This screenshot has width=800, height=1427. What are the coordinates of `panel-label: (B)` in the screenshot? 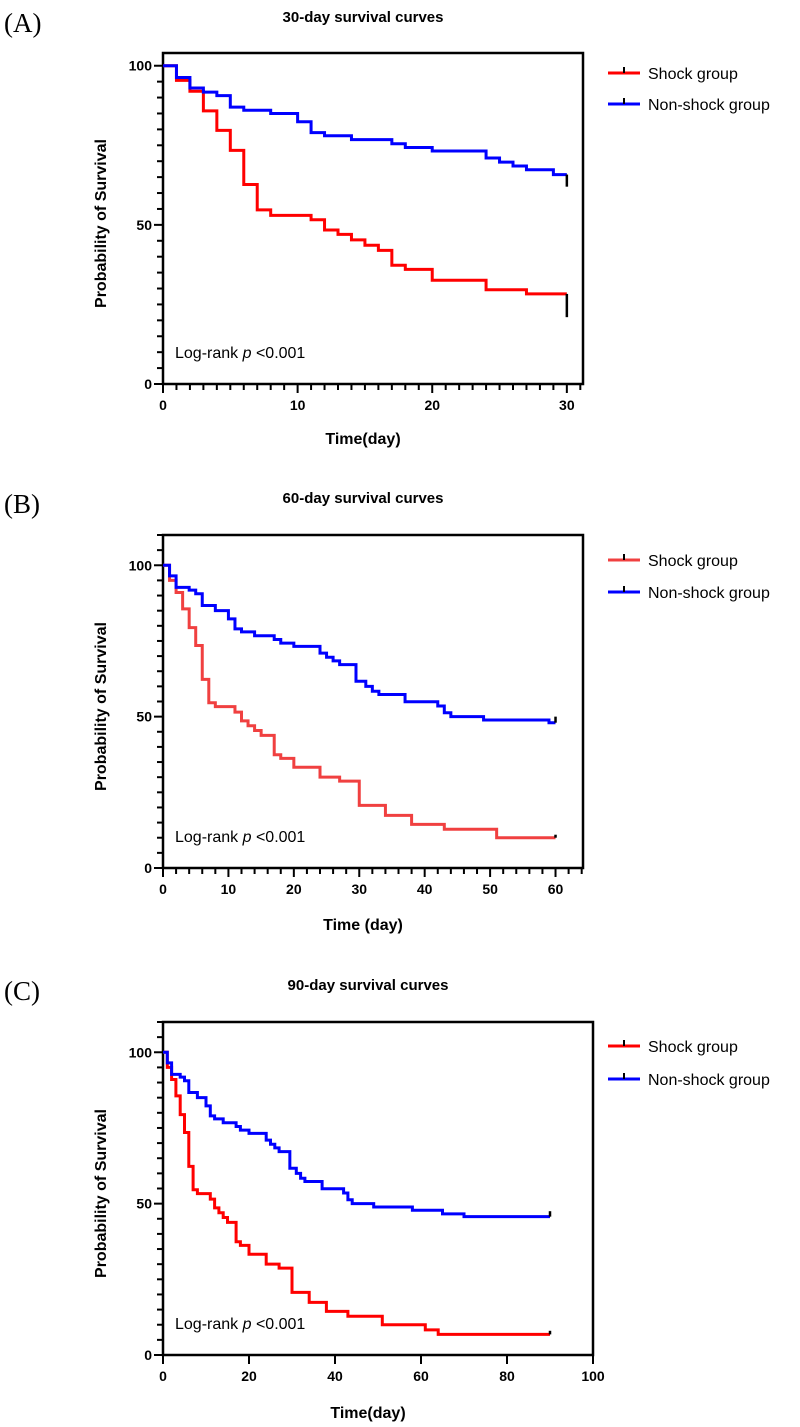 It's located at (22, 504).